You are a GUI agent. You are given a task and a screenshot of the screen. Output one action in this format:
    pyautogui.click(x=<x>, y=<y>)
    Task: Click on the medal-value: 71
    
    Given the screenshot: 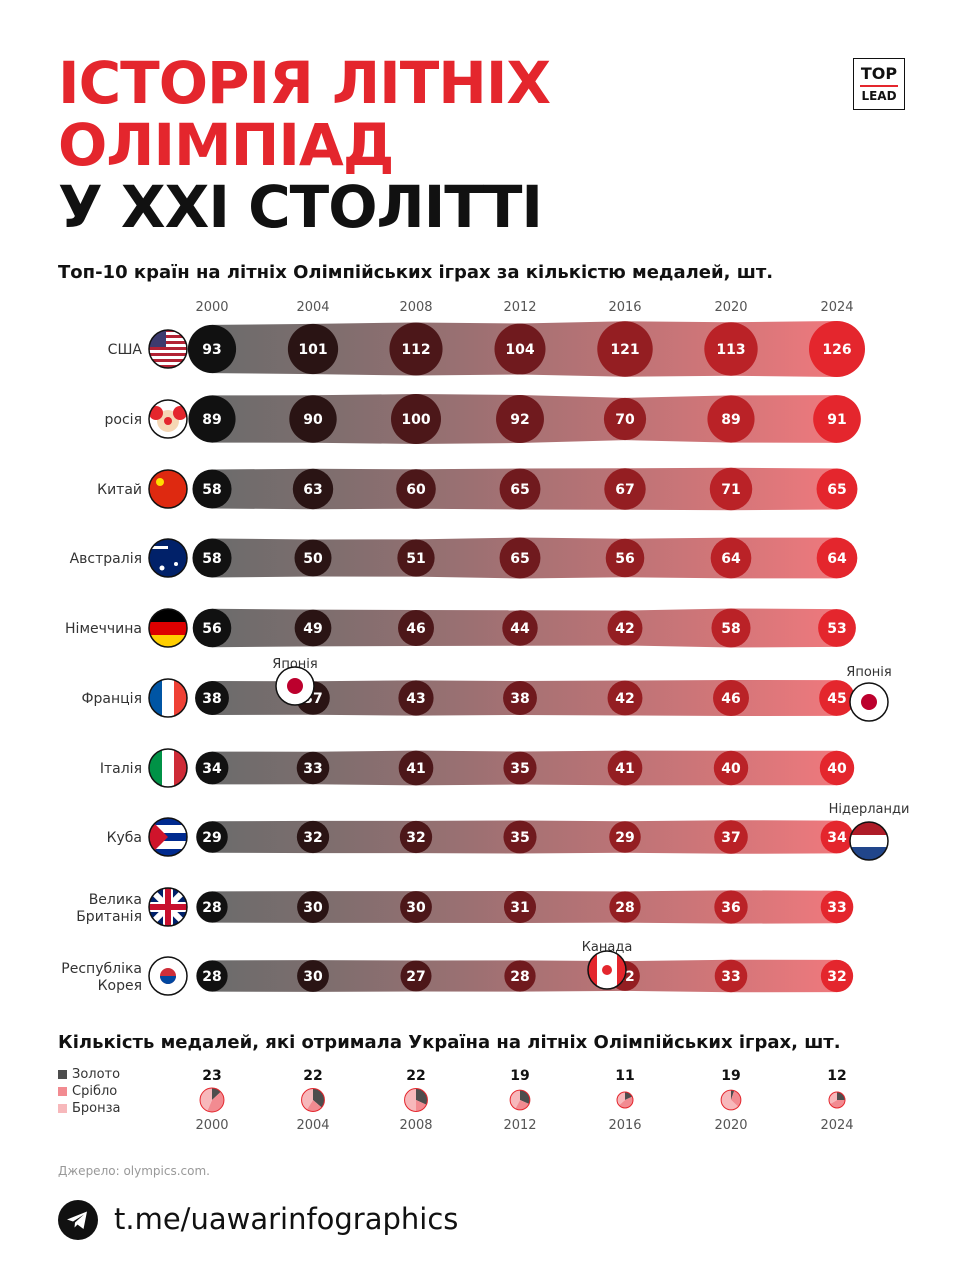 What is the action you would take?
    pyautogui.click(x=730, y=490)
    